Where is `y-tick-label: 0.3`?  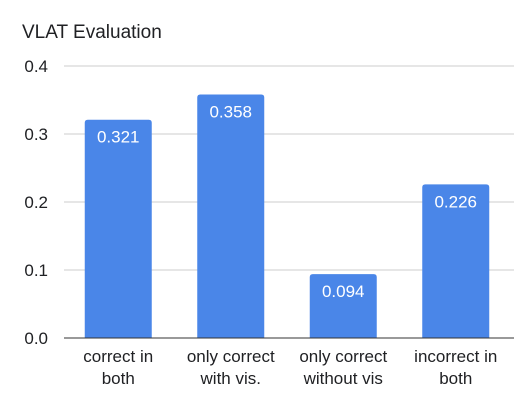 y-tick-label: 0.3 is located at coordinates (36, 134).